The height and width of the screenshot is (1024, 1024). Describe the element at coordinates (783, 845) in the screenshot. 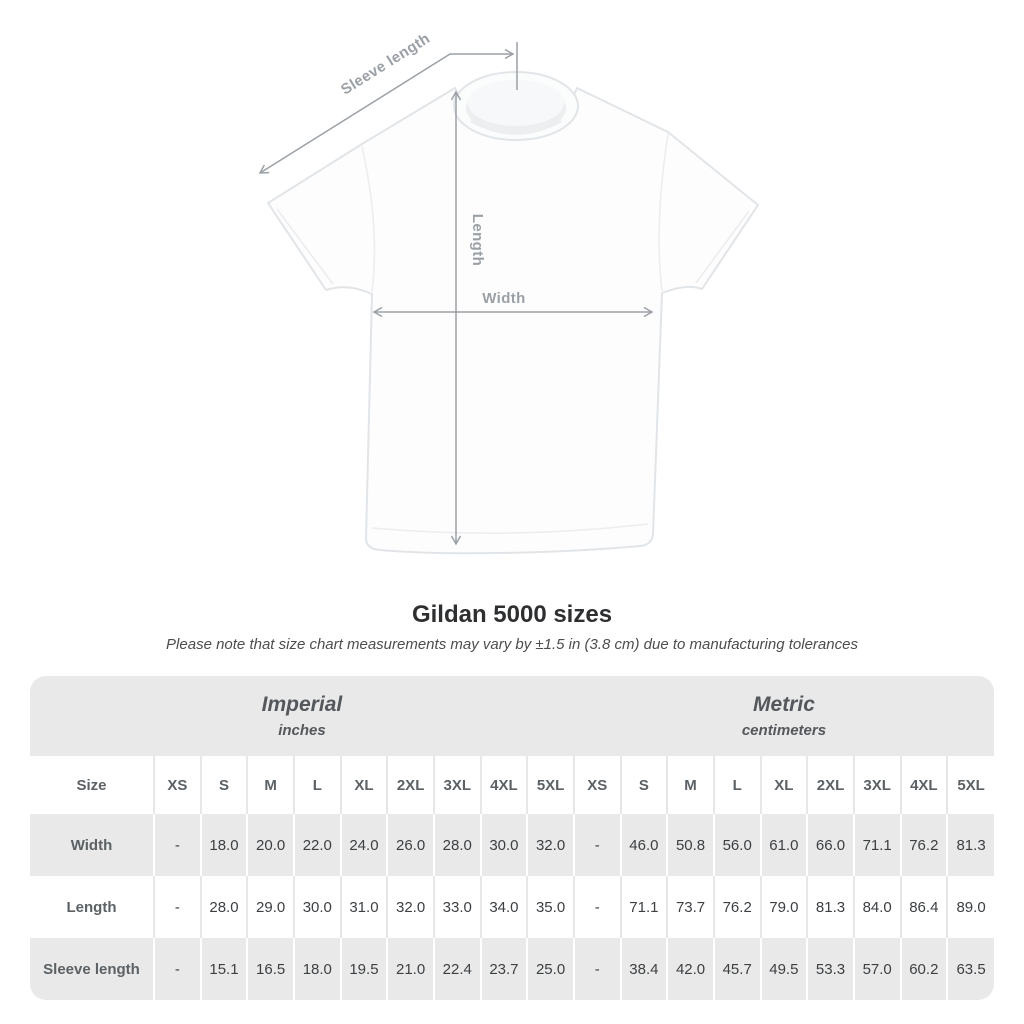

I see `value-cell: 61.0` at that location.